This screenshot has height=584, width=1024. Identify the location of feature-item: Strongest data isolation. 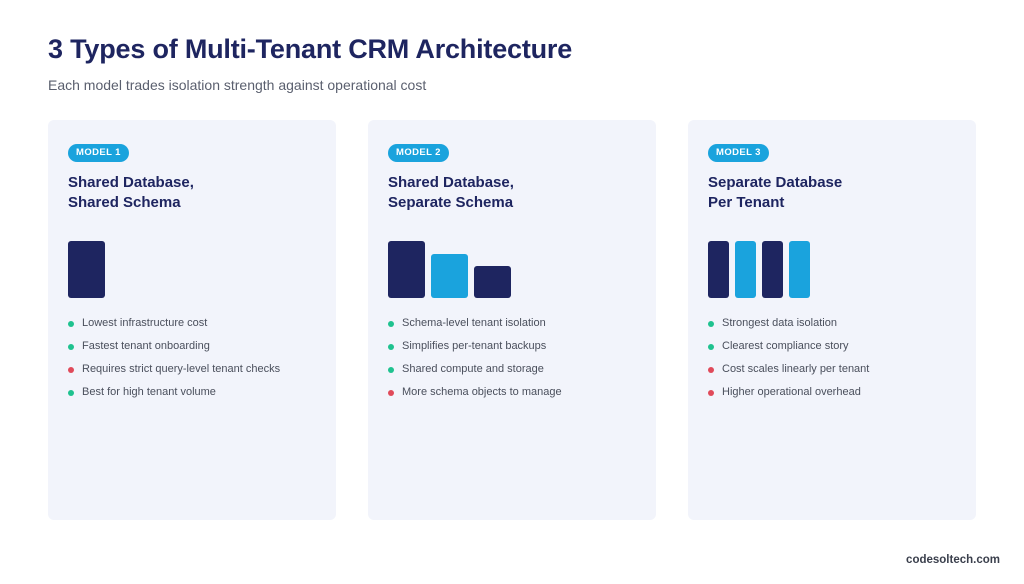
(832, 323).